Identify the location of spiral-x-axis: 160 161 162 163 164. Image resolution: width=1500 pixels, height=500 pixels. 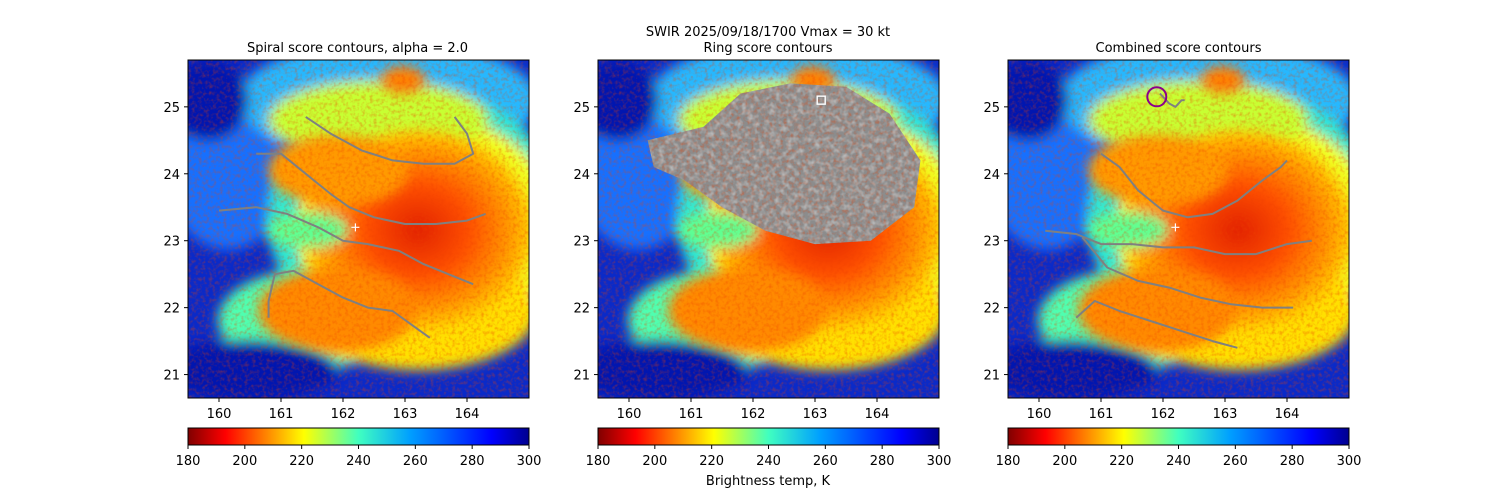
(343, 410).